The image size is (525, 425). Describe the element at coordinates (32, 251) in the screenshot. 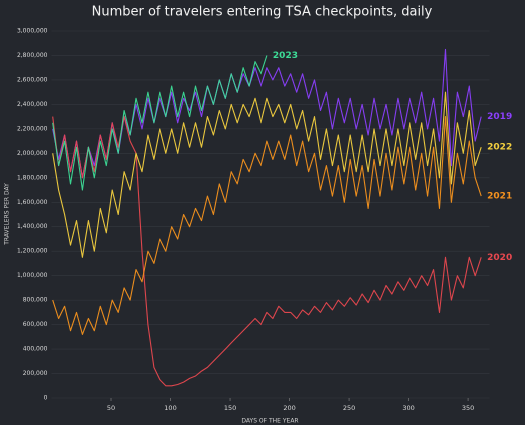

I see `y-tick-label: 1,200,000` at that location.